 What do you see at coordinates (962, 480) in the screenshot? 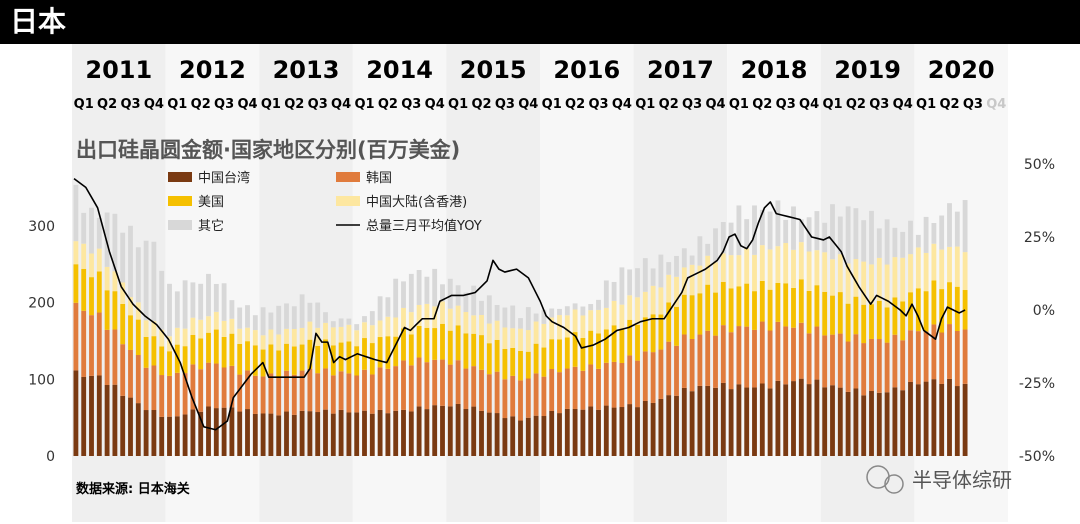
I see `watermark-text: 半导体综研` at bounding box center [962, 480].